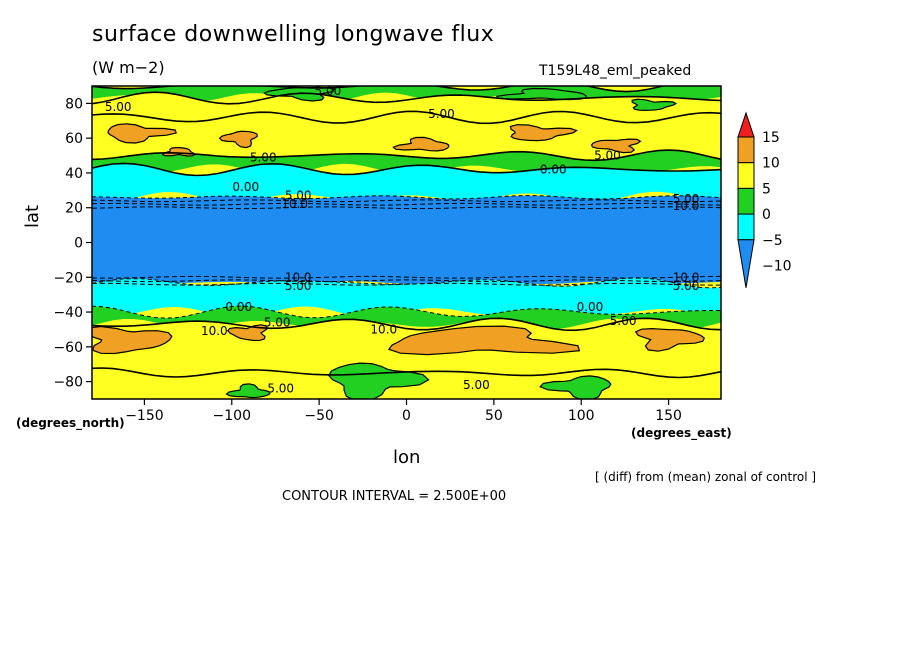 This screenshot has width=904, height=654. What do you see at coordinates (78, 244) in the screenshot?
I see `y-tick-label: 0` at bounding box center [78, 244].